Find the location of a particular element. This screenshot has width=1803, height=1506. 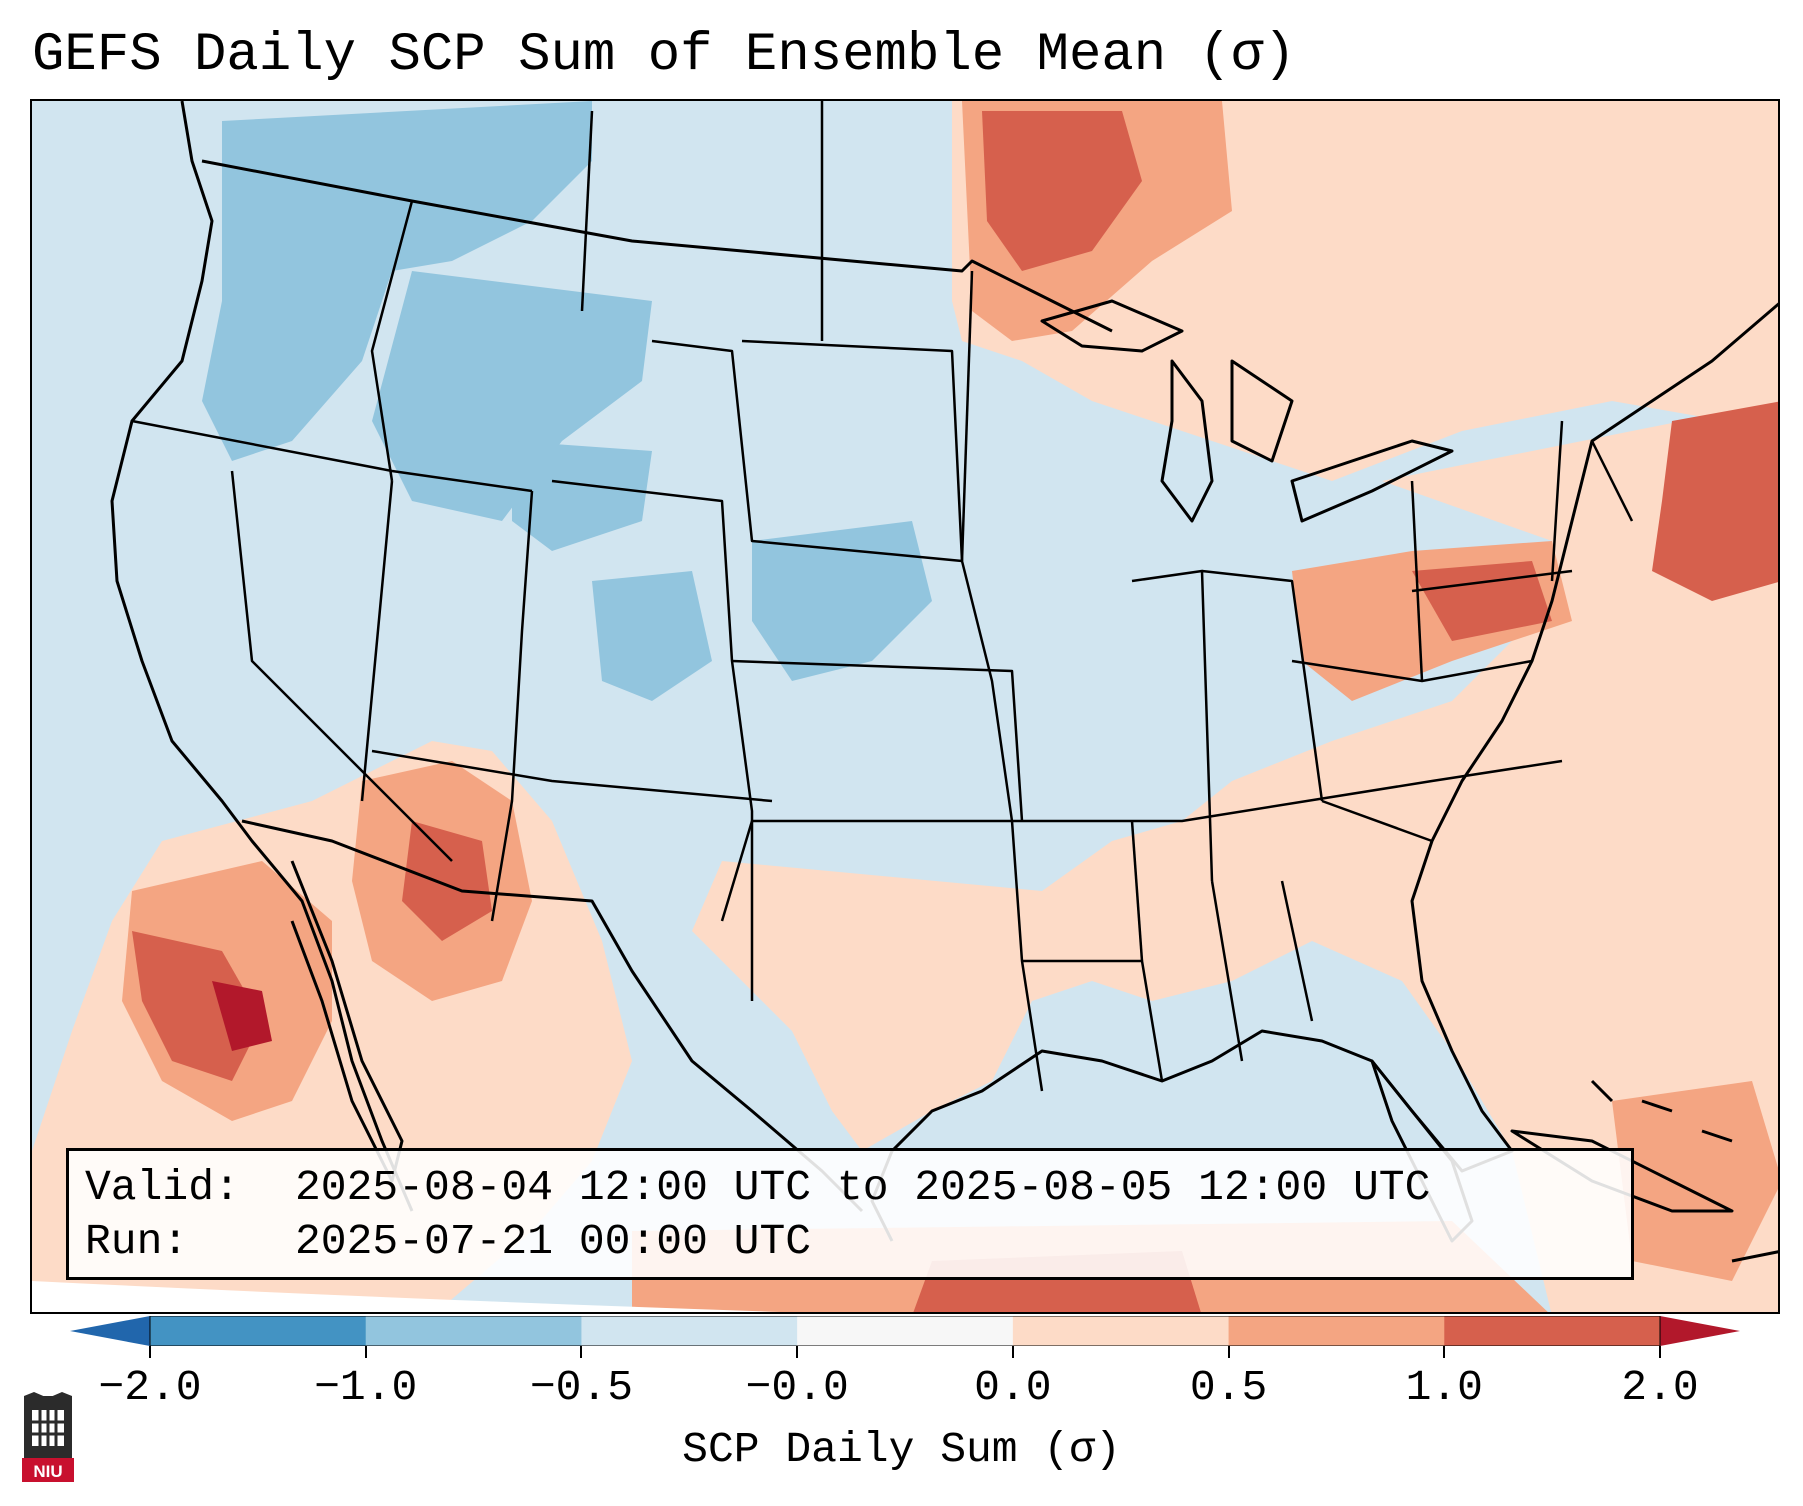

colorbar-tick-label: 2.0 is located at coordinates (1660, 1387).